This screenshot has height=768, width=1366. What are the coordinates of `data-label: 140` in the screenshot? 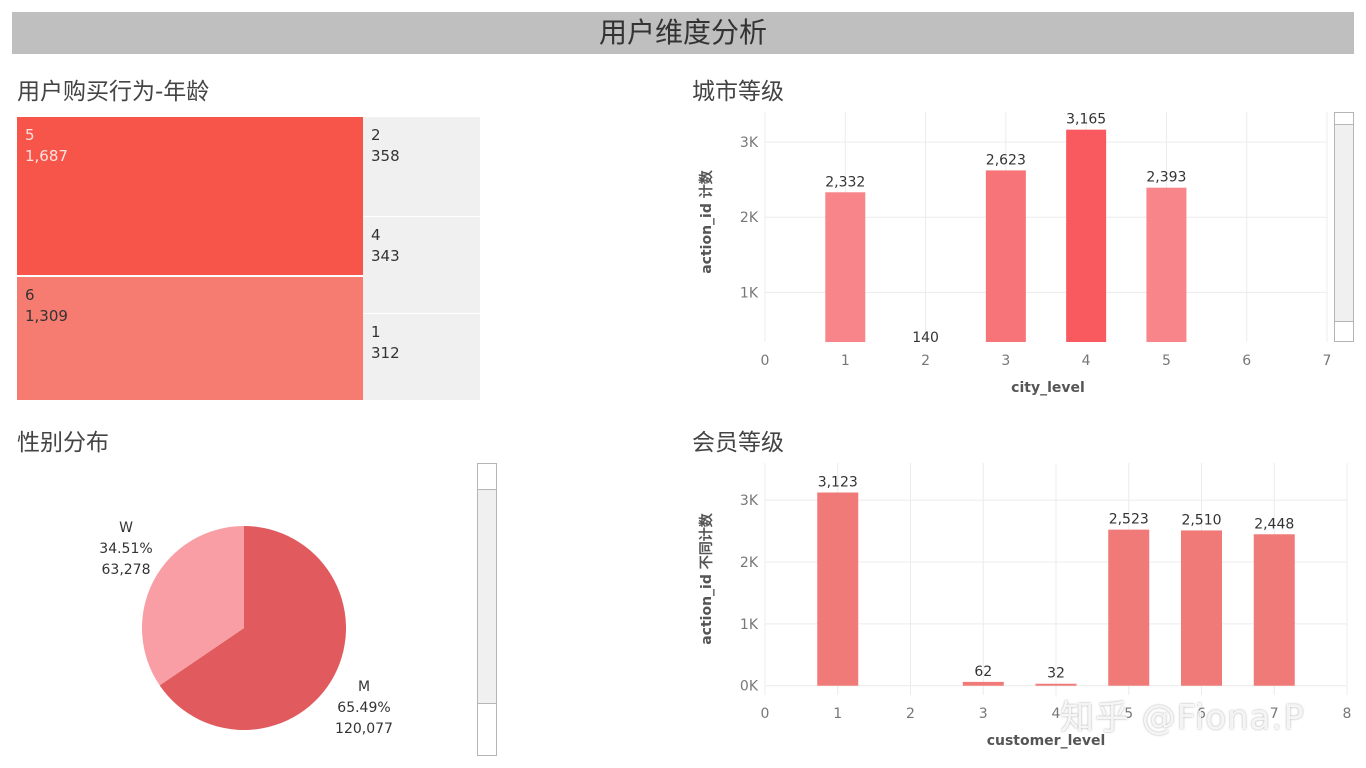 It's located at (925, 338).